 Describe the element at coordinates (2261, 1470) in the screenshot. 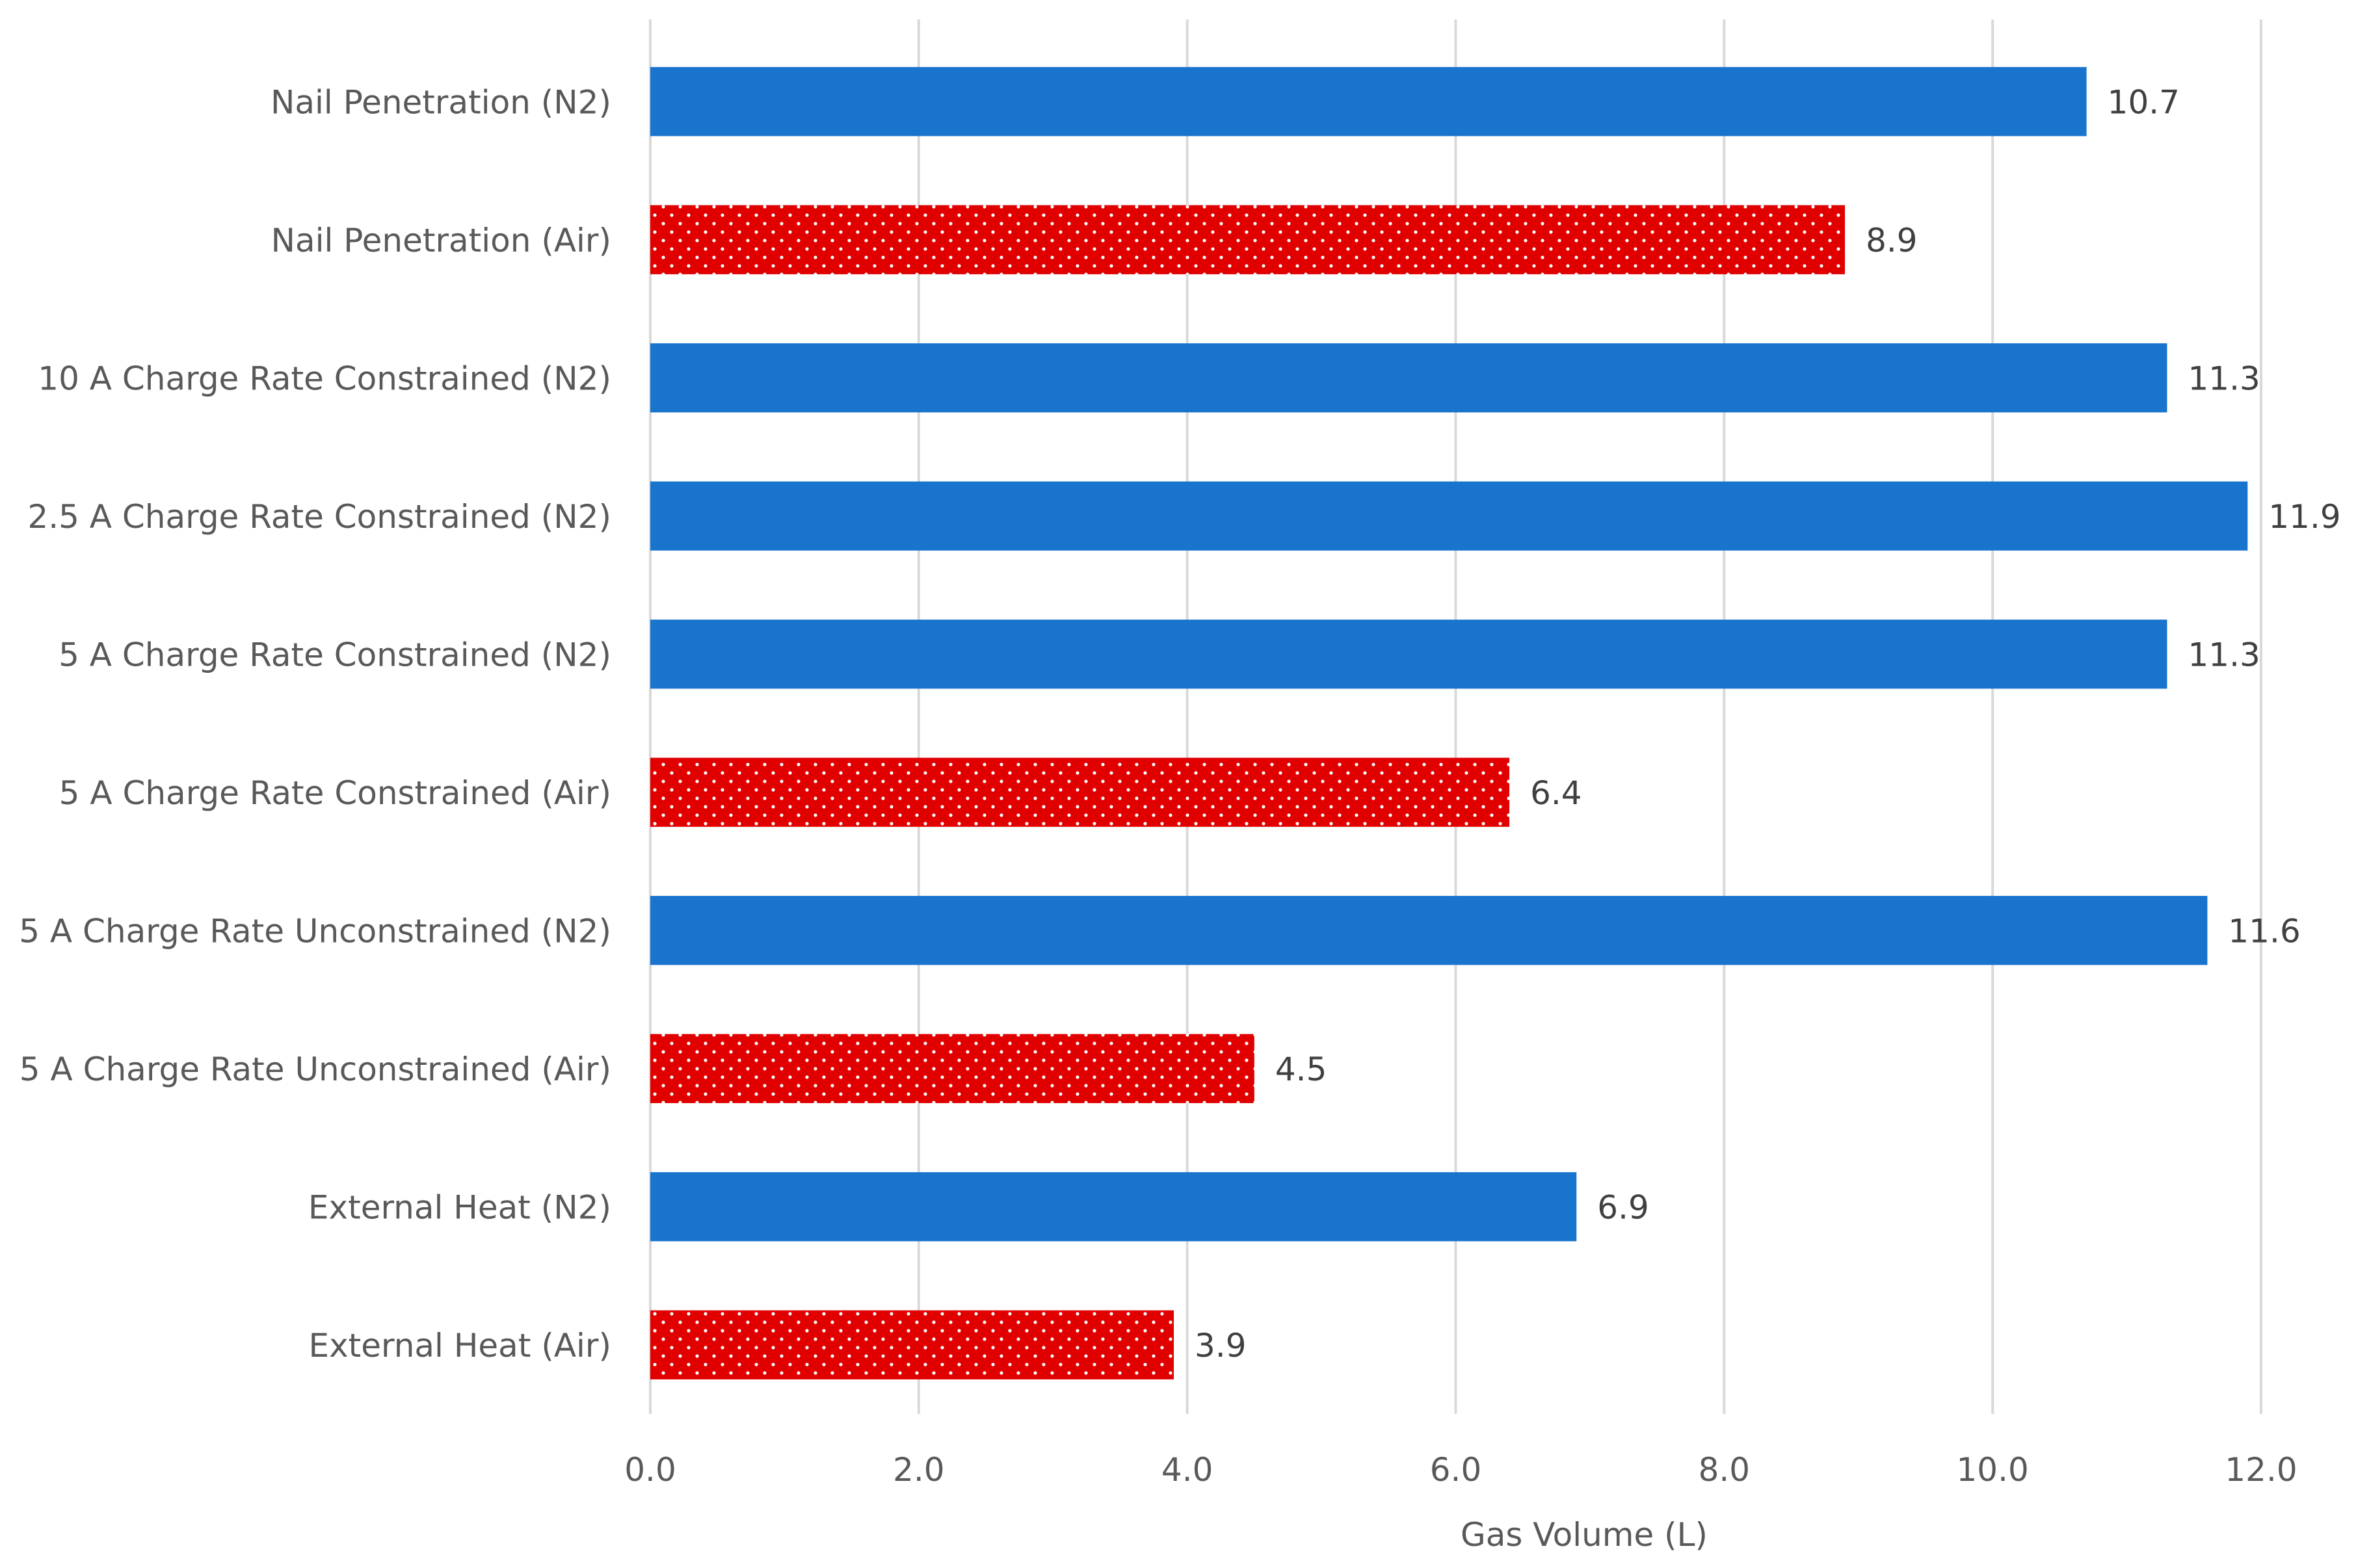

I see `x-tick-label: 12.0` at that location.